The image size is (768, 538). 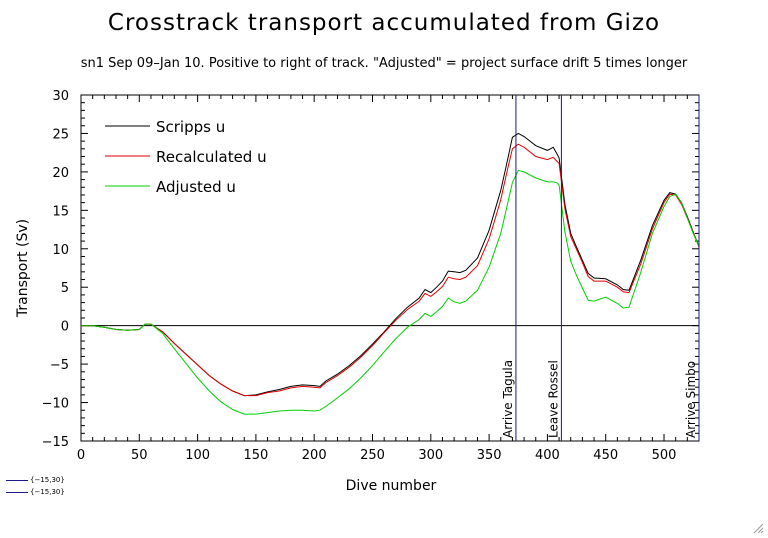 I want to click on marker-label: Arrive Tagula, so click(x=508, y=399).